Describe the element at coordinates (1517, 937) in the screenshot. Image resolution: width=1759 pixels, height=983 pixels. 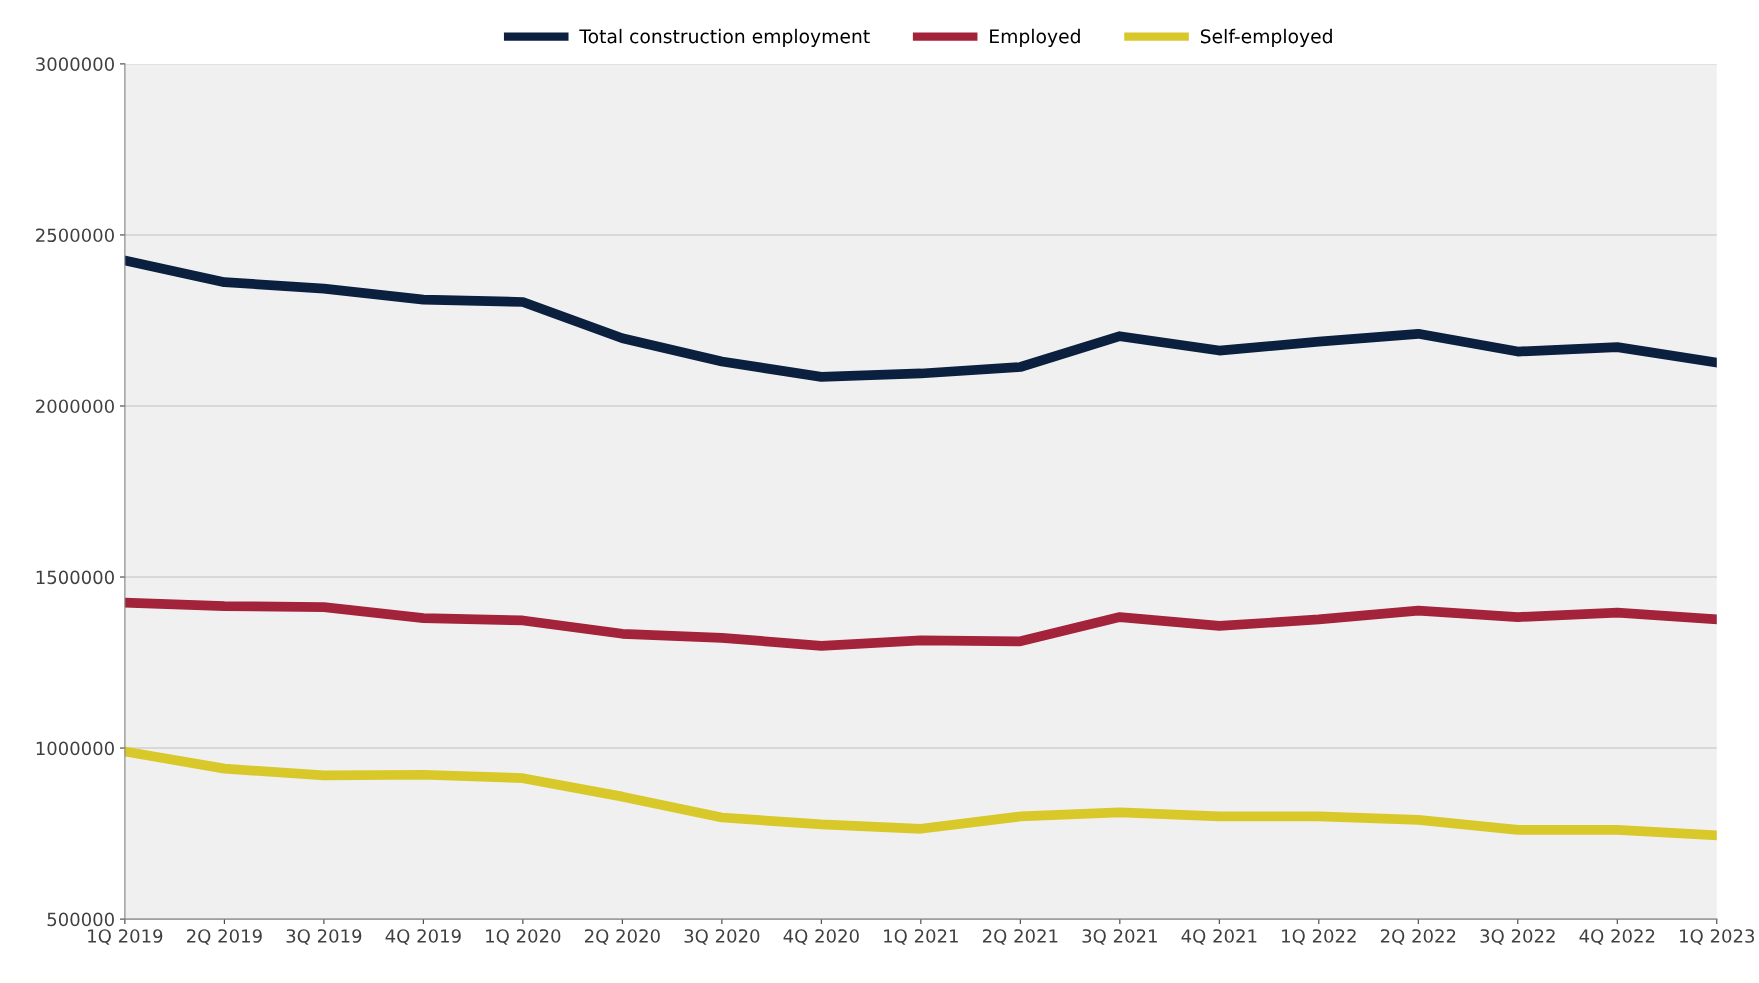
I see `x-tick-label: 3Q 2022` at that location.